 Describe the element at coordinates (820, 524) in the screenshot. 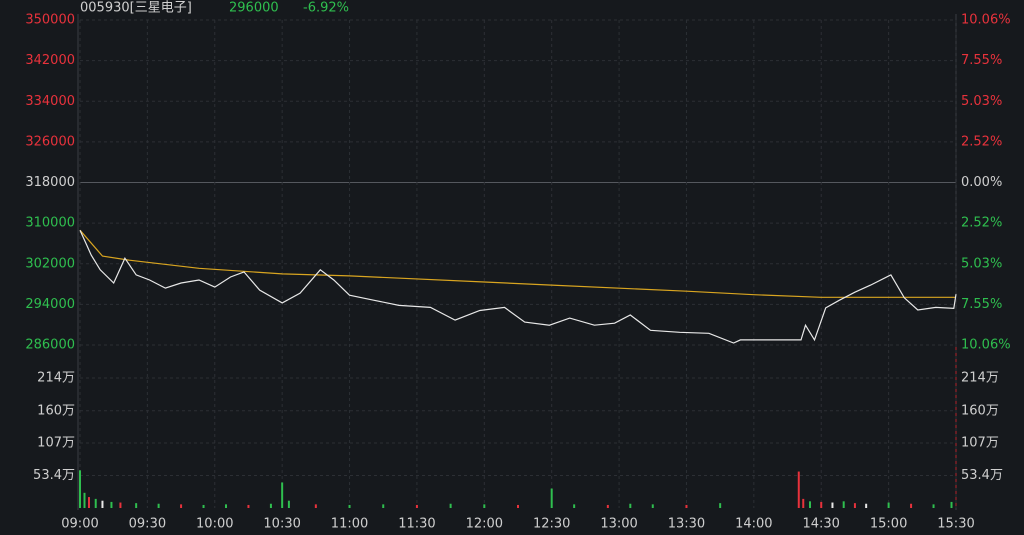

I see `x-tick-label: 14:30` at that location.